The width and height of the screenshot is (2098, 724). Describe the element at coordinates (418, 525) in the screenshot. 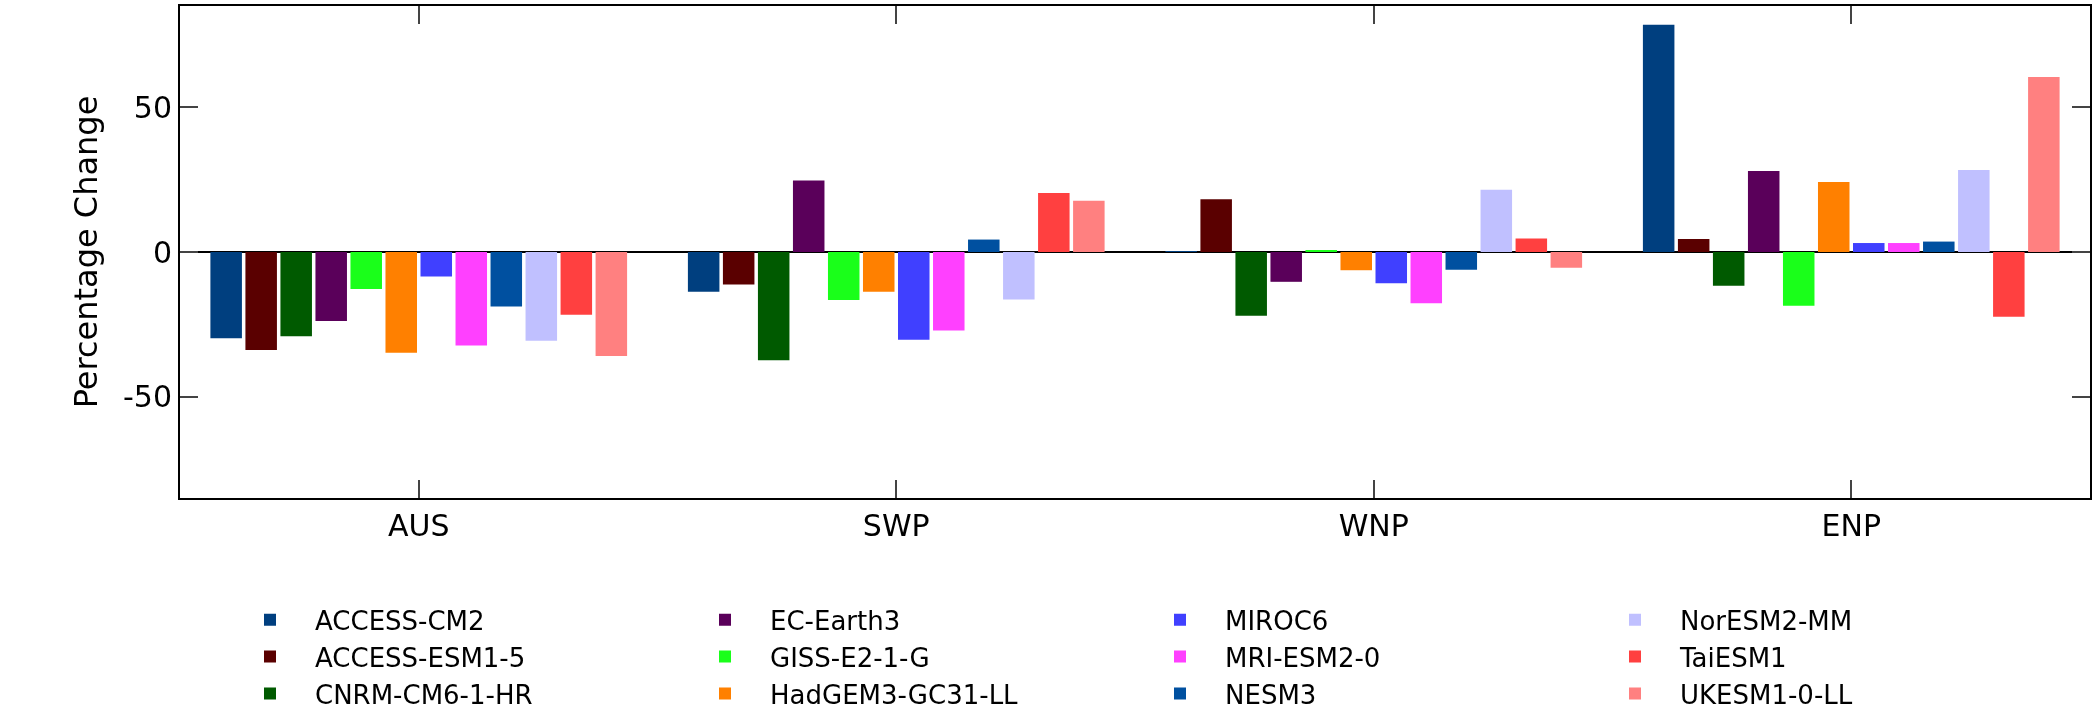

I see `x-tick-label: AUS` at that location.